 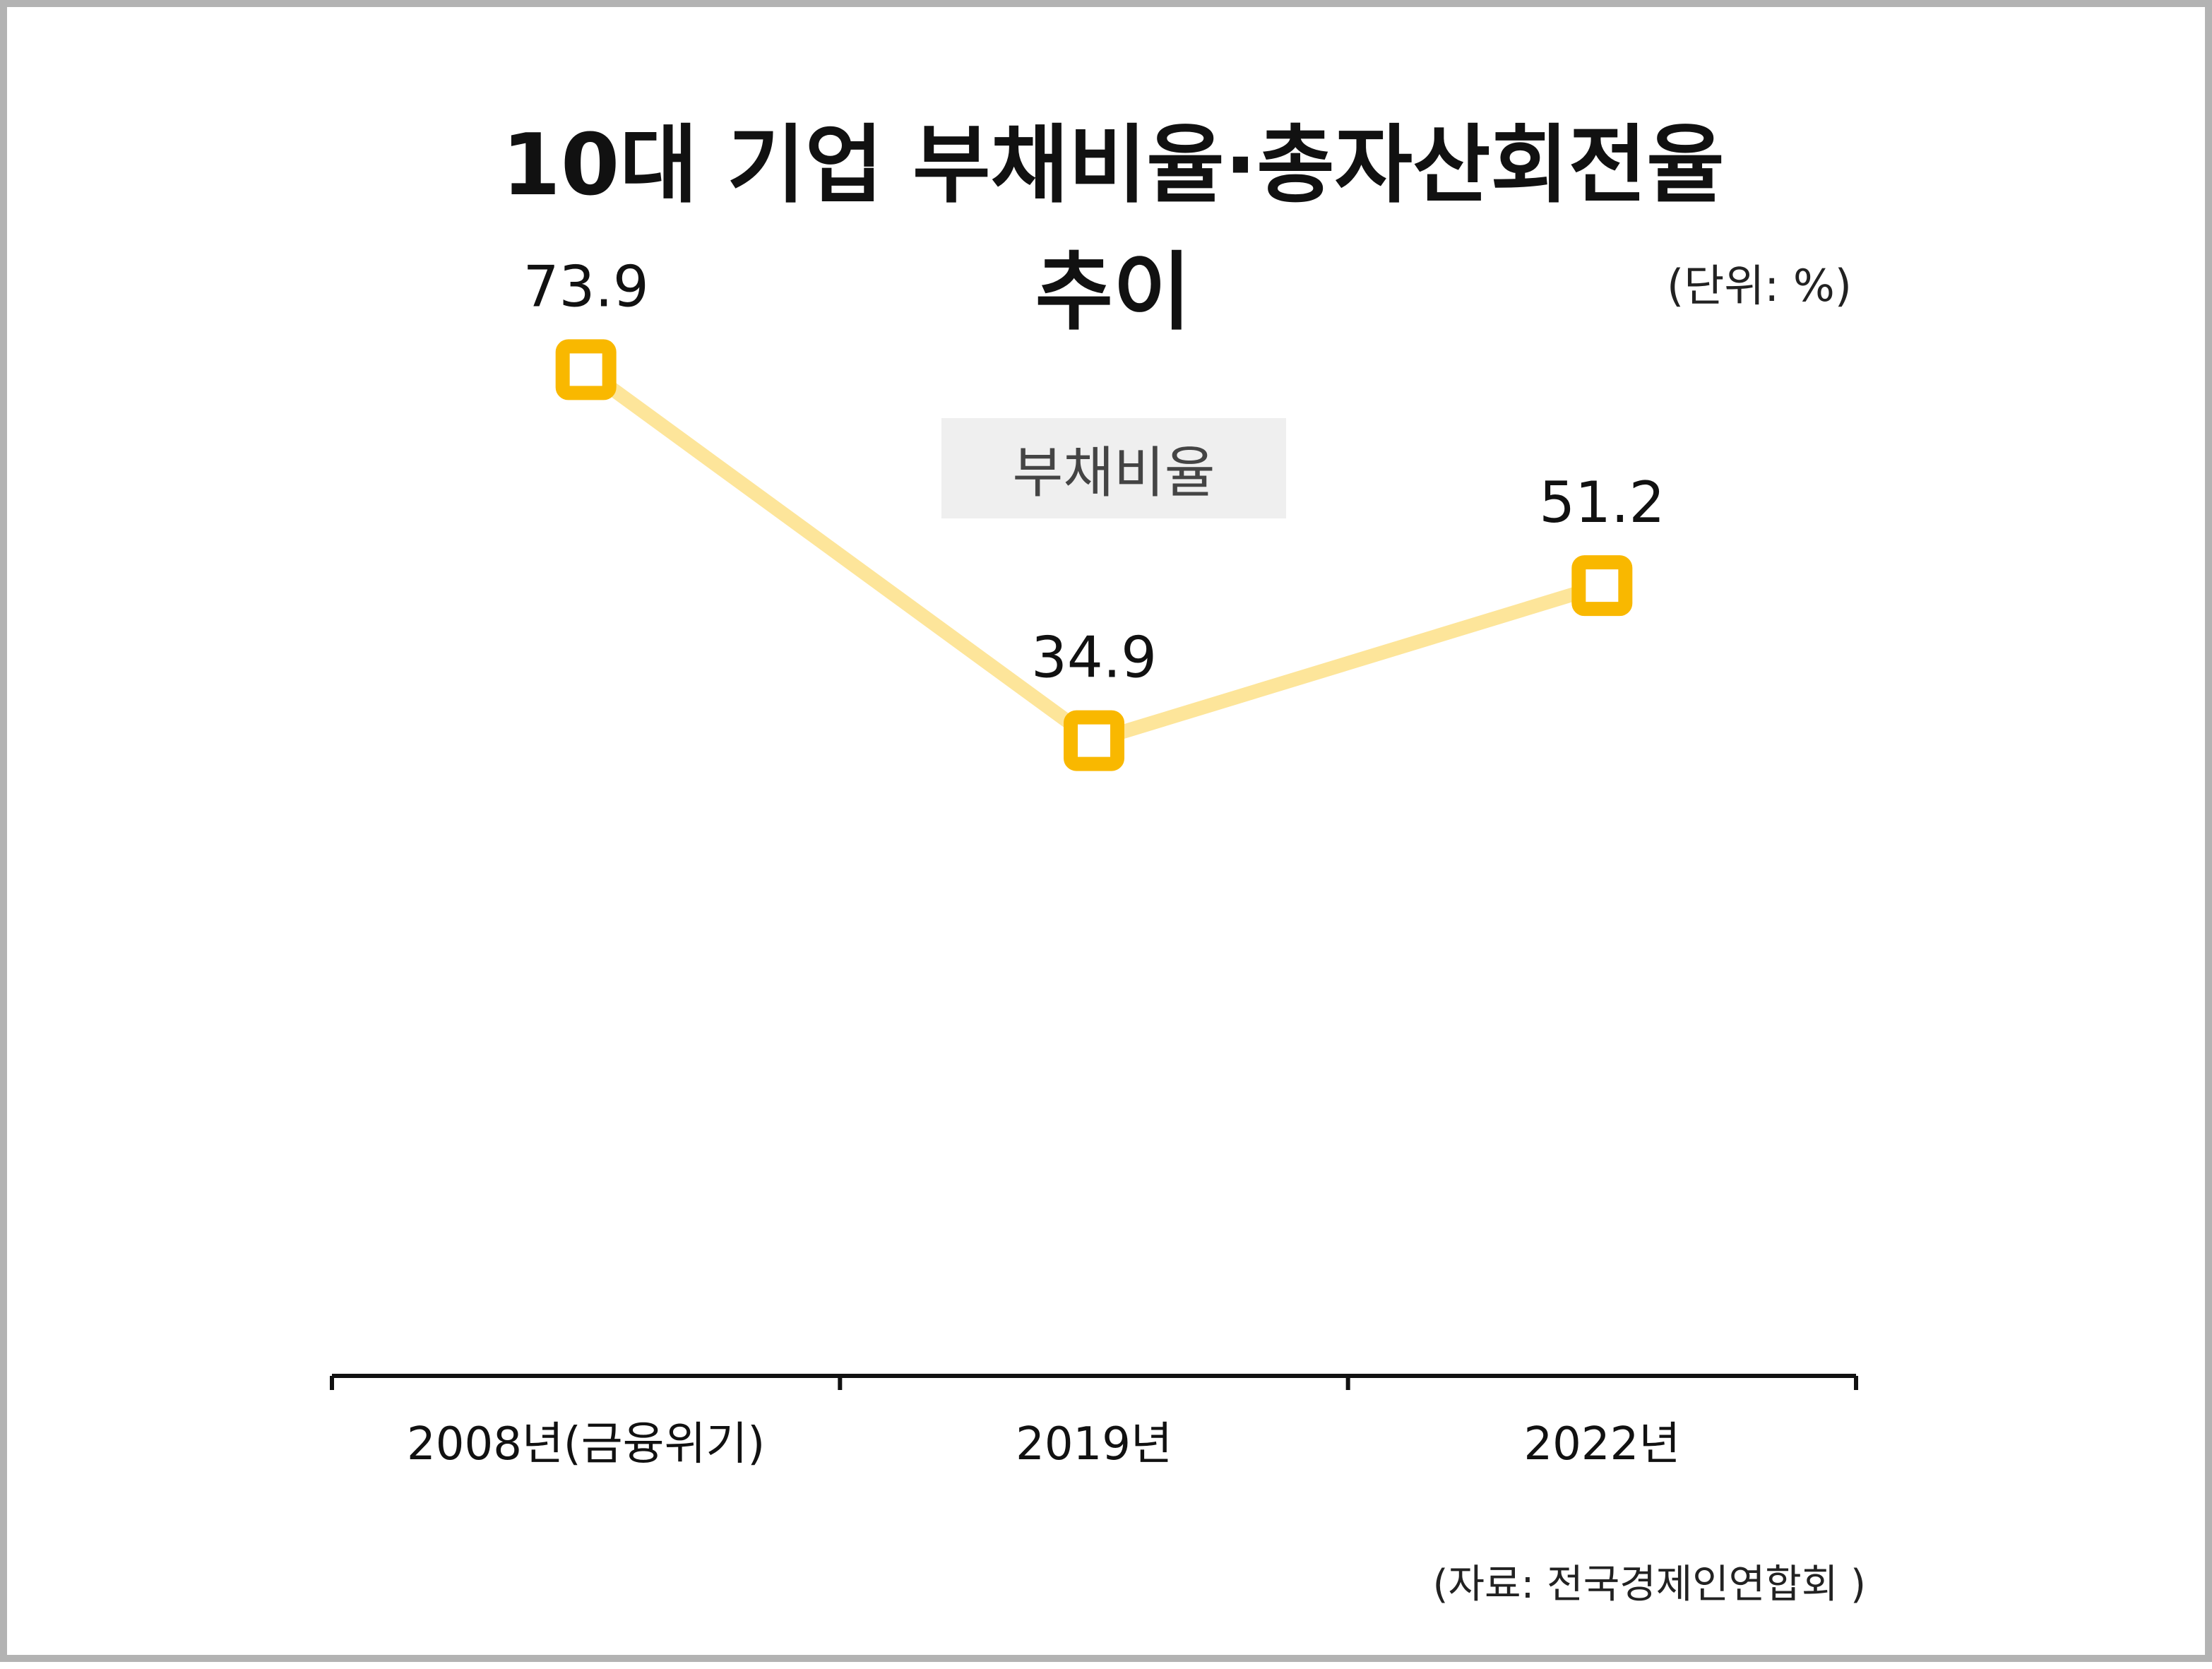 What do you see at coordinates (1602, 502) in the screenshot?
I see `data-label: 51.2` at bounding box center [1602, 502].